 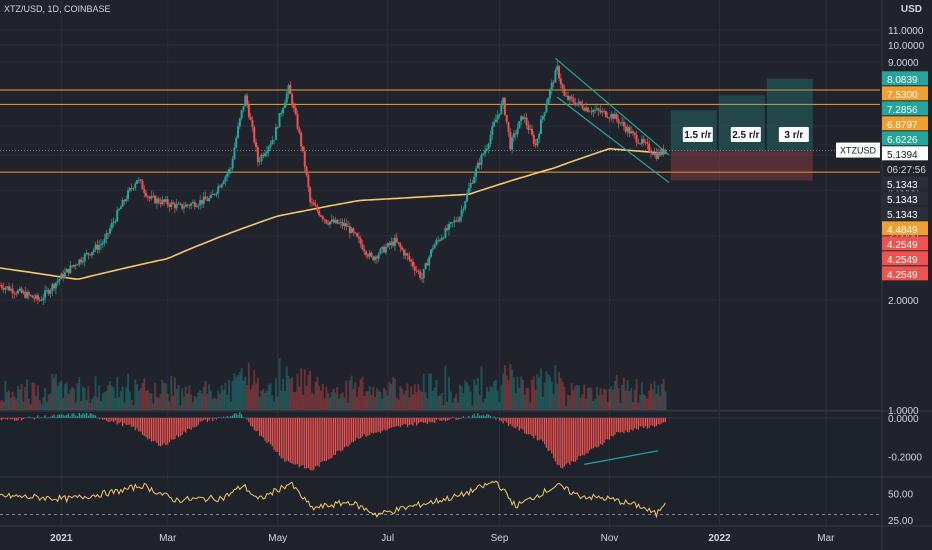 What do you see at coordinates (440, 444) in the screenshot?
I see `macd-pane` at bounding box center [440, 444].